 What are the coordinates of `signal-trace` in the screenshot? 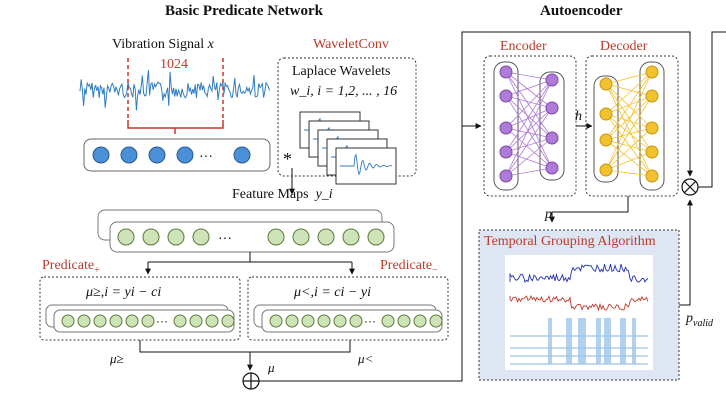 It's located at (175, 90).